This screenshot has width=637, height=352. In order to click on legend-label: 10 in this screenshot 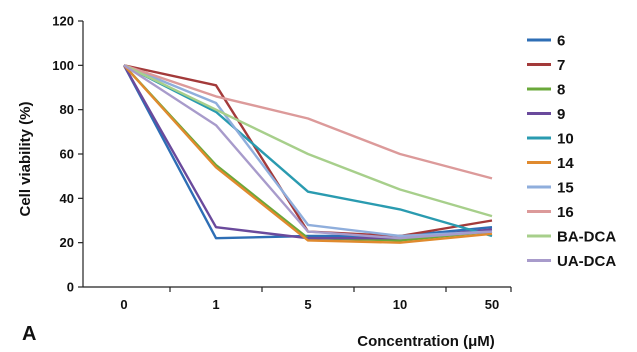, I will do `click(565, 139)`.